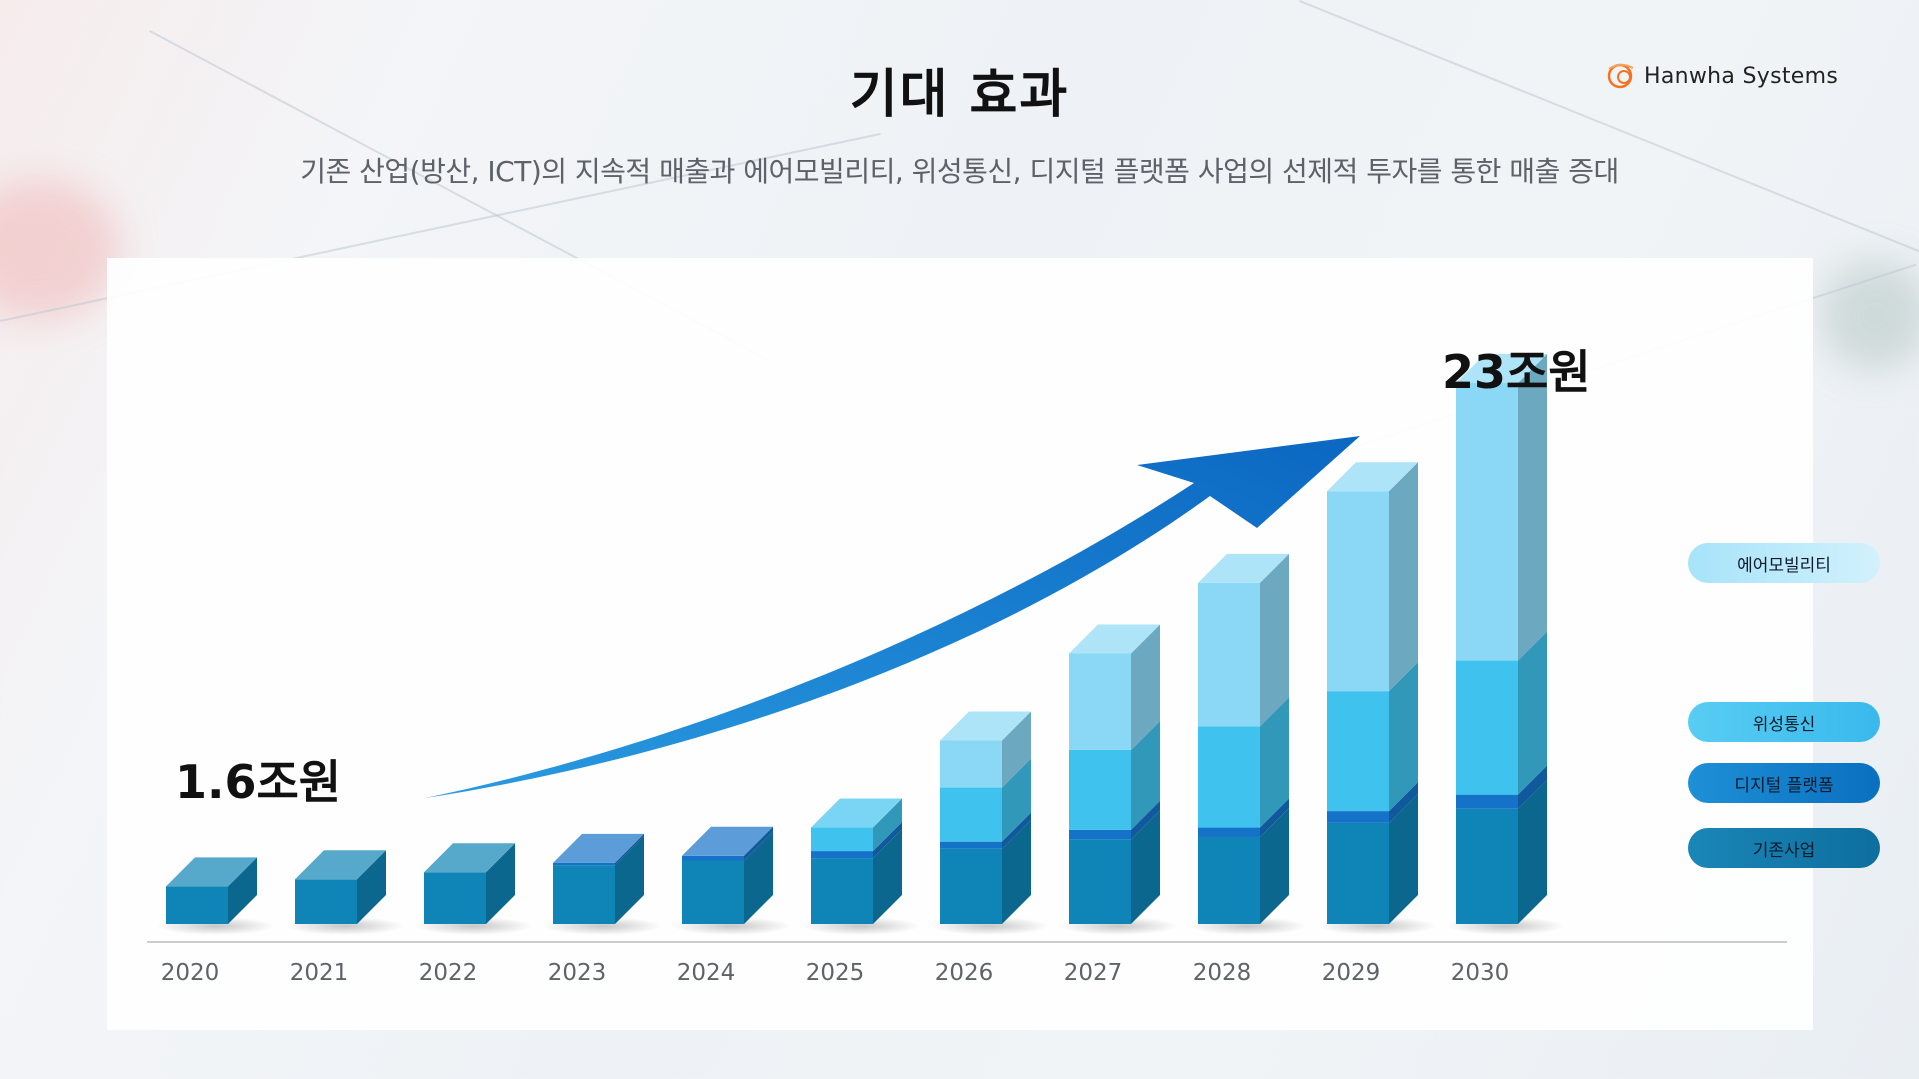  I want to click on legend-label: 디지털 플랫폼, so click(1784, 785).